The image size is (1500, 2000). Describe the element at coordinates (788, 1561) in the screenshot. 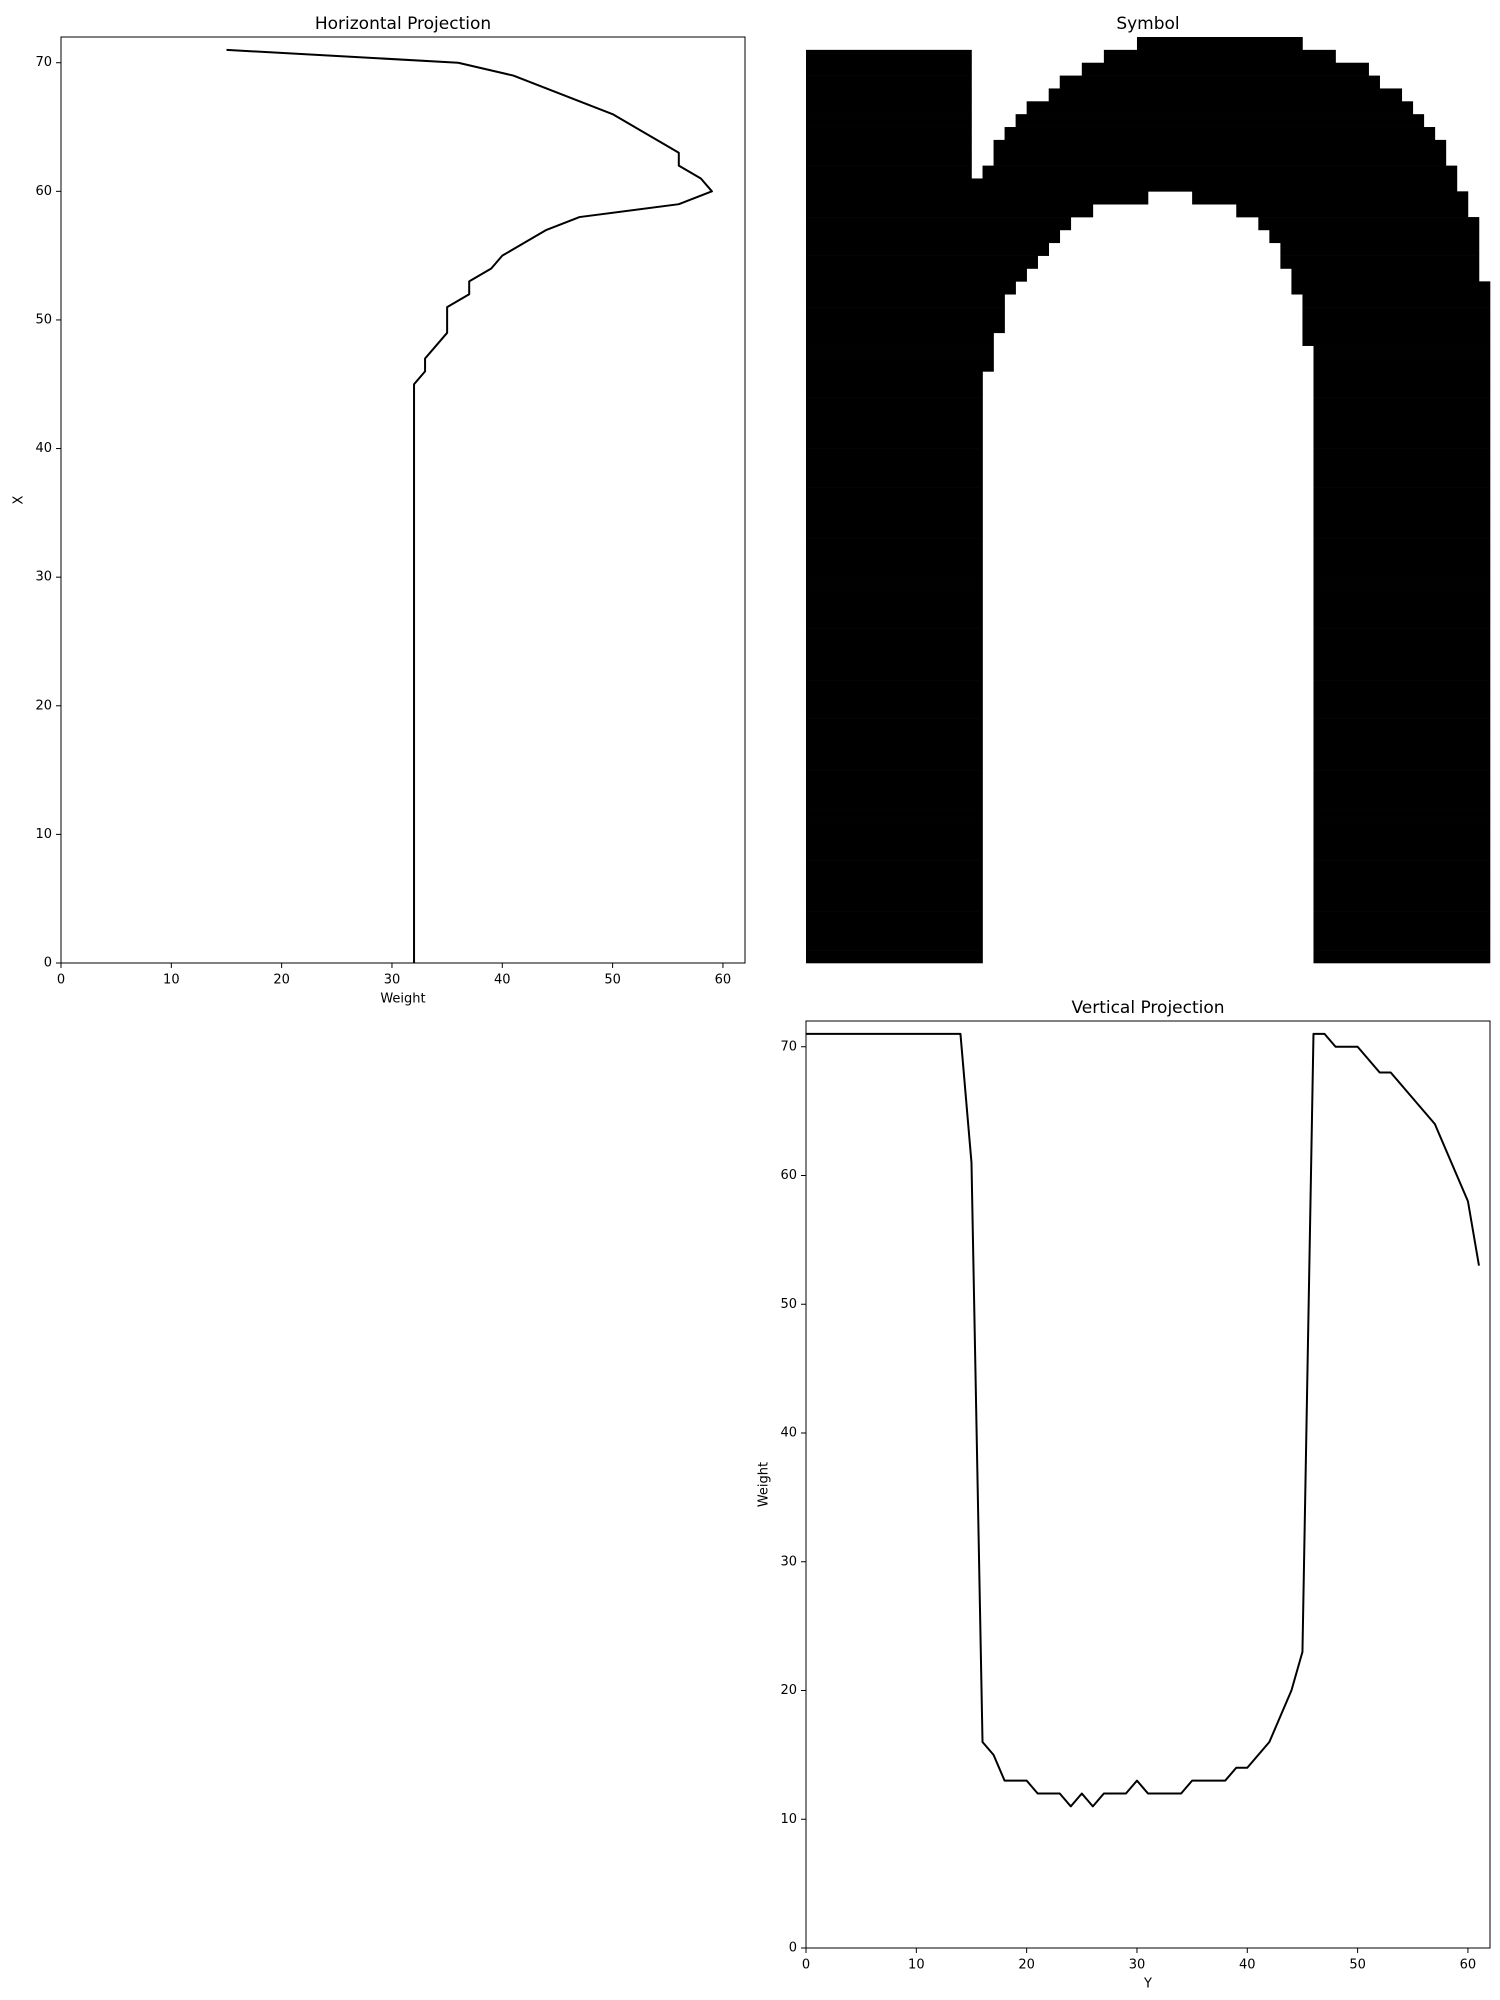

I see `y-tick-label: 30` at that location.